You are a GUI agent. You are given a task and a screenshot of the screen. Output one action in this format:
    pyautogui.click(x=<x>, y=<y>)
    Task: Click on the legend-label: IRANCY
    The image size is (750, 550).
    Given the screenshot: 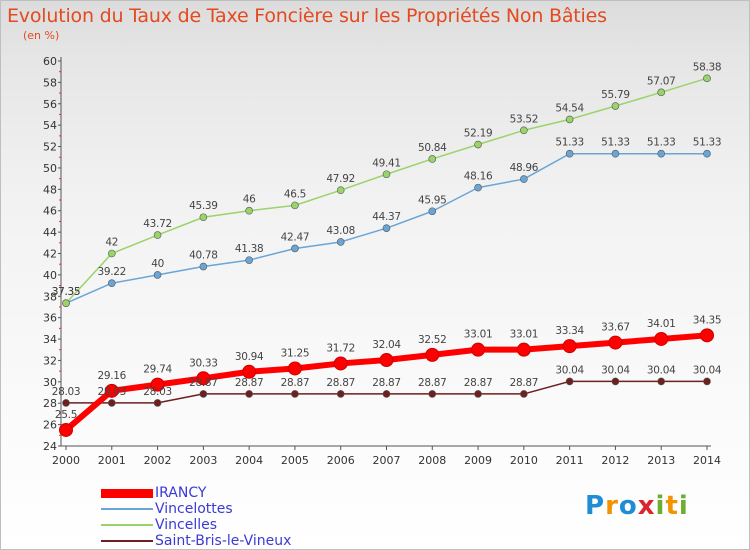 What is the action you would take?
    pyautogui.click(x=181, y=493)
    